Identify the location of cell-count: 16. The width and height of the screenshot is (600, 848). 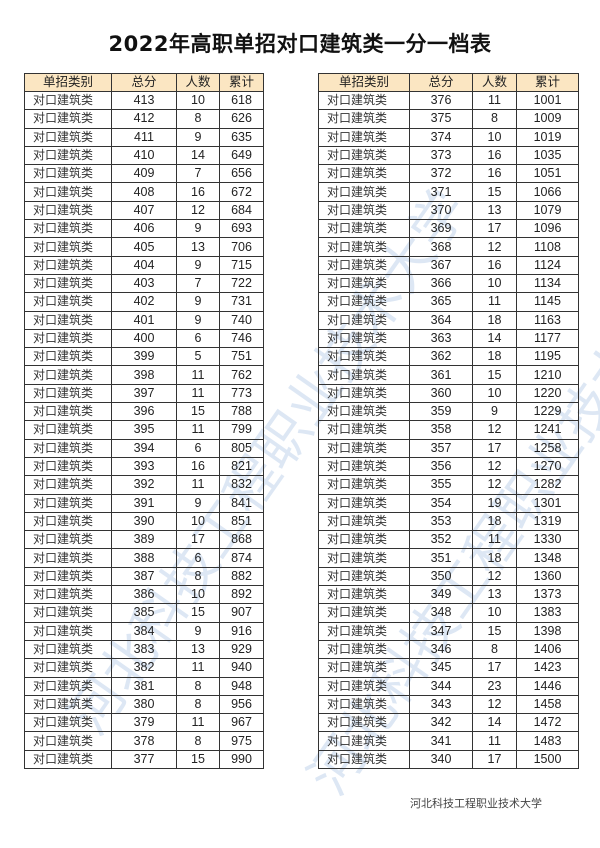
(198, 192).